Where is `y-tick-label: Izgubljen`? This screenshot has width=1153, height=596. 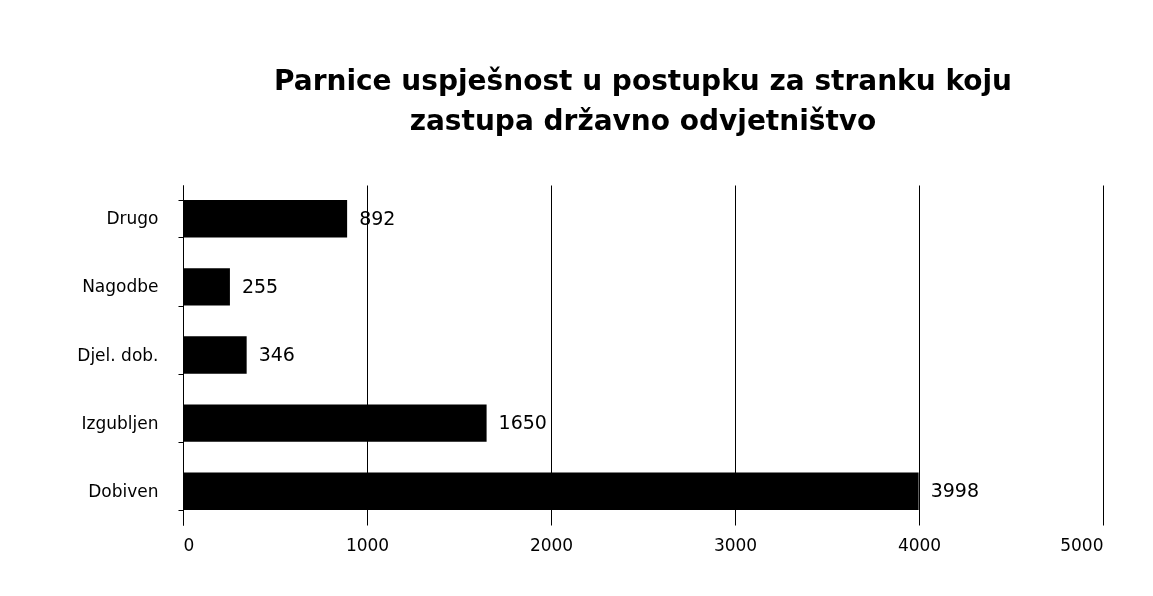
y-tick-label: Izgubljen is located at coordinates (120, 422).